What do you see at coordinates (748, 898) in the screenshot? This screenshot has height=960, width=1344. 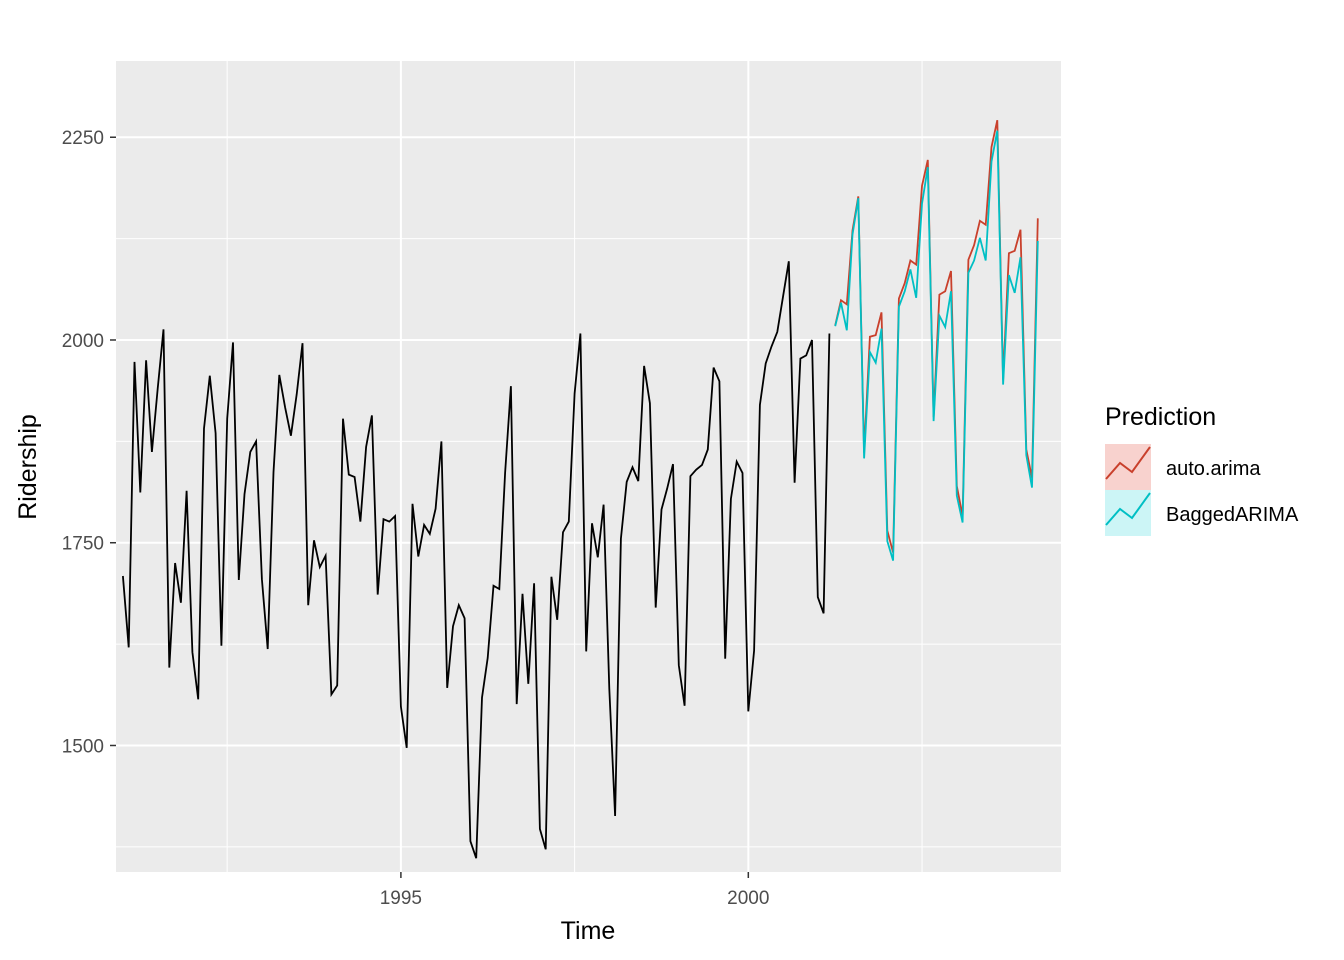 I see `x-tick-label: 2000` at bounding box center [748, 898].